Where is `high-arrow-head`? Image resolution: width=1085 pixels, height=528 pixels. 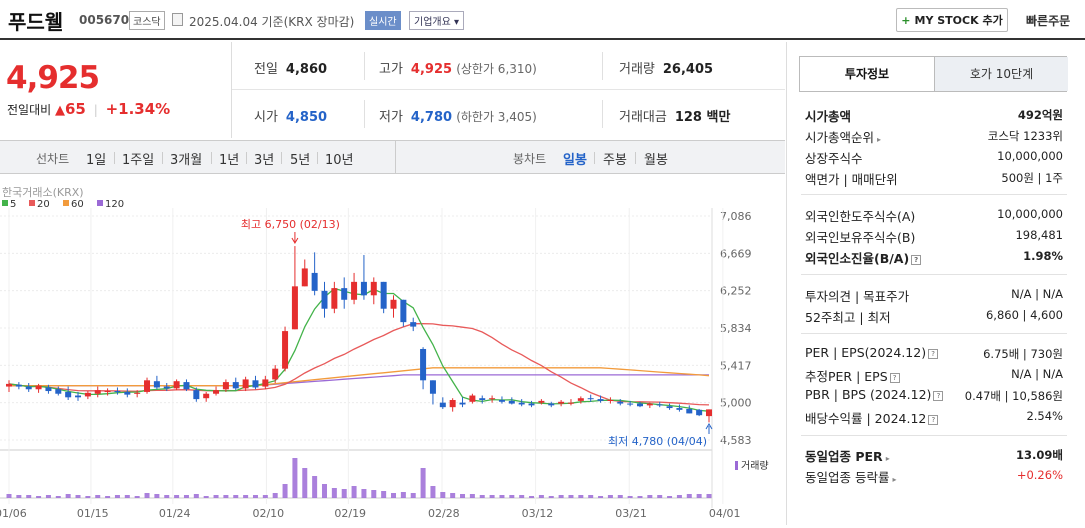 high-arrow-head is located at coordinates (295, 240).